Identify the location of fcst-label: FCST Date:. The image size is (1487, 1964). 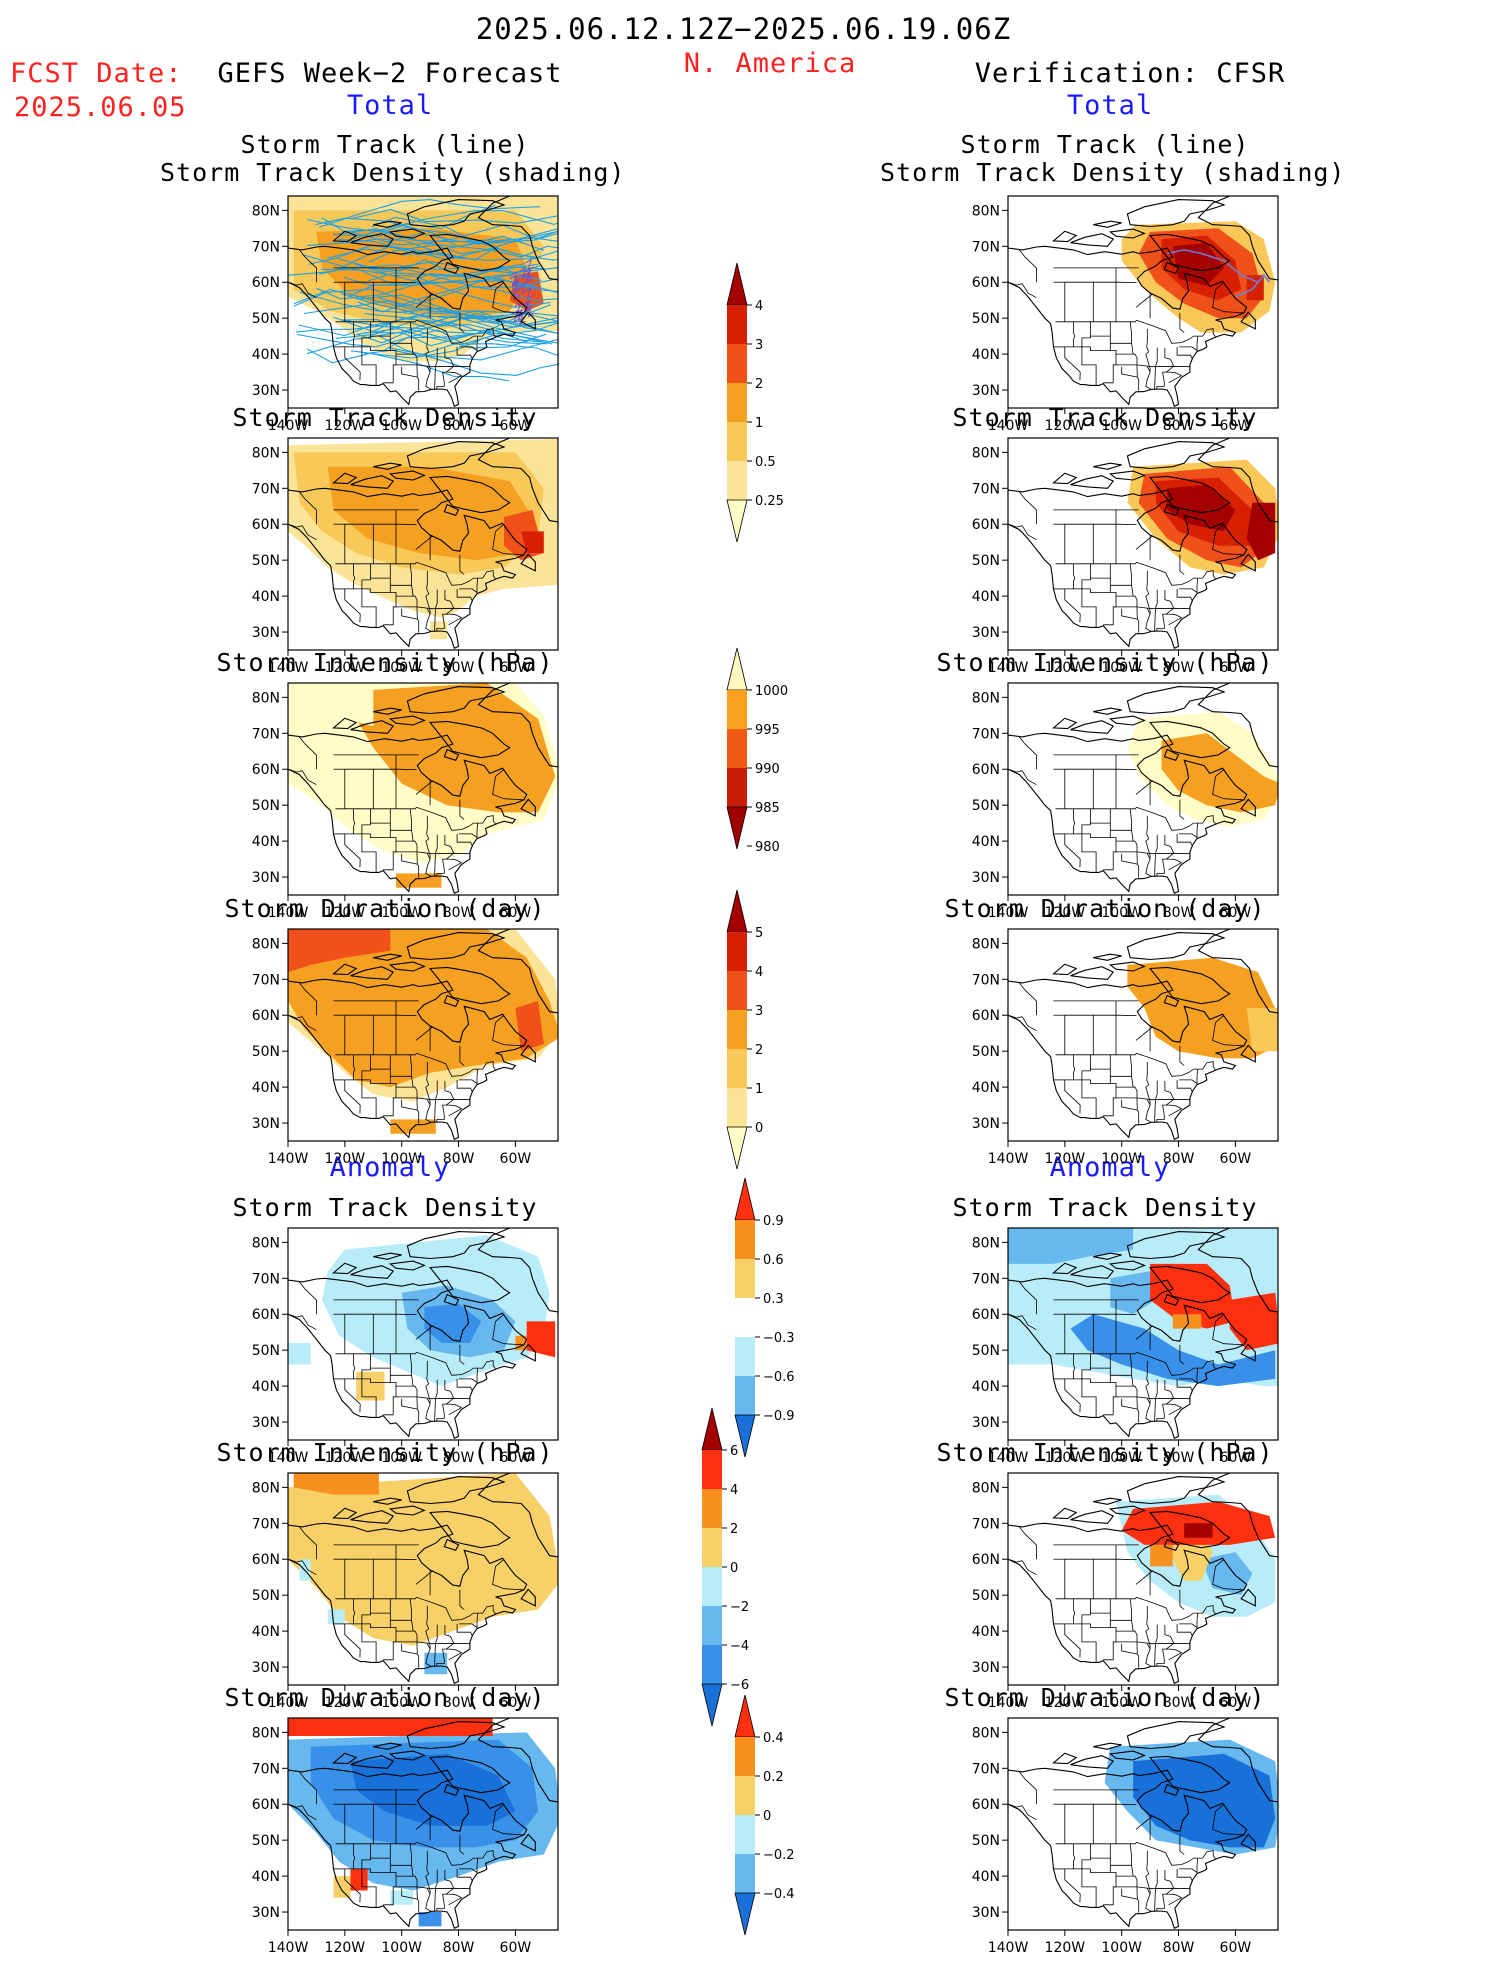
(96, 73).